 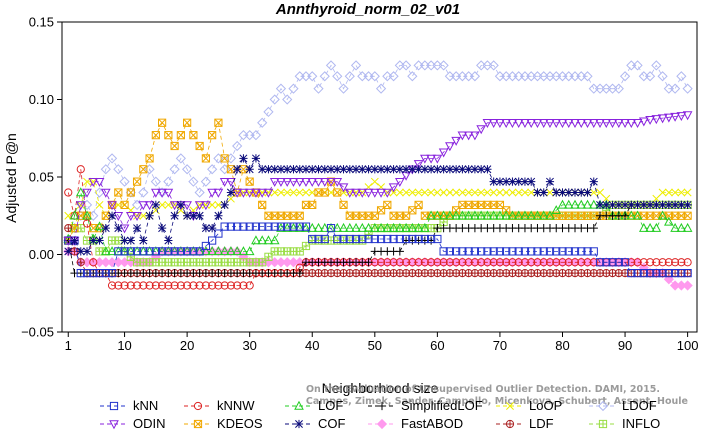 I want to click on data-point-ldf, so click(x=68, y=228).